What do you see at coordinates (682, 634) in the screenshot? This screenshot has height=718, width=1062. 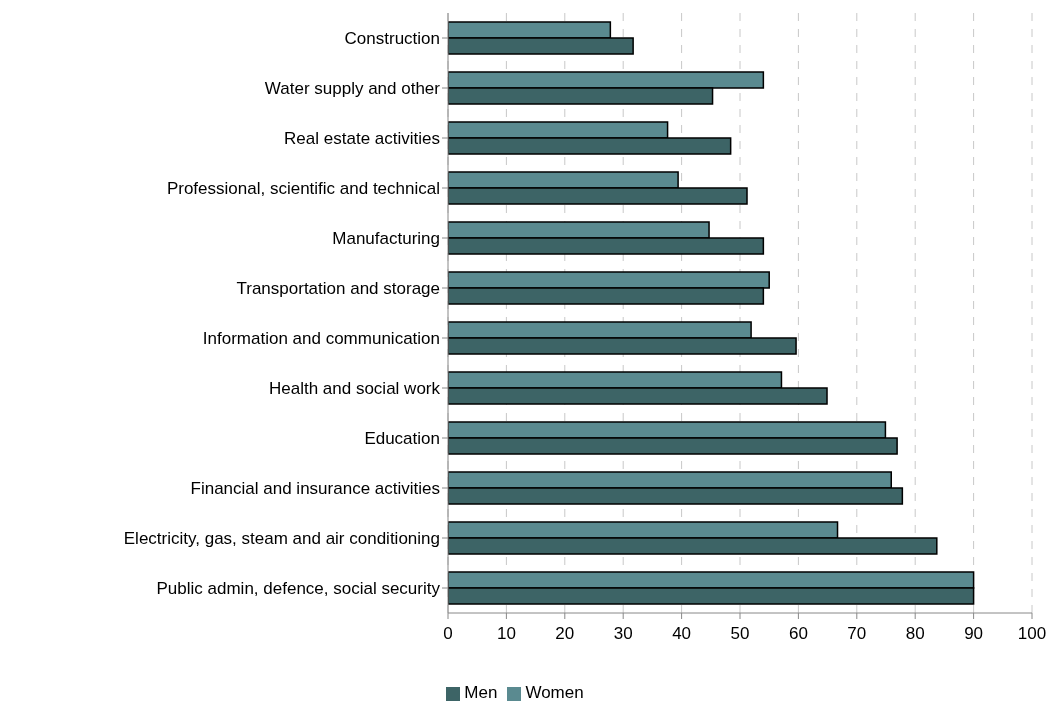 I see `x-tick-label: 40` at bounding box center [682, 634].